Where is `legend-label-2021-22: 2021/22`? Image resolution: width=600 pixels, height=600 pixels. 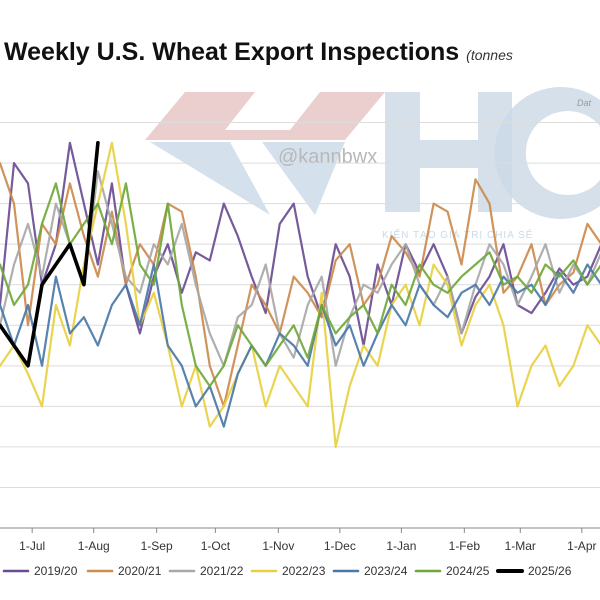
legend-label-2021-22: 2021/22 is located at coordinates (222, 571).